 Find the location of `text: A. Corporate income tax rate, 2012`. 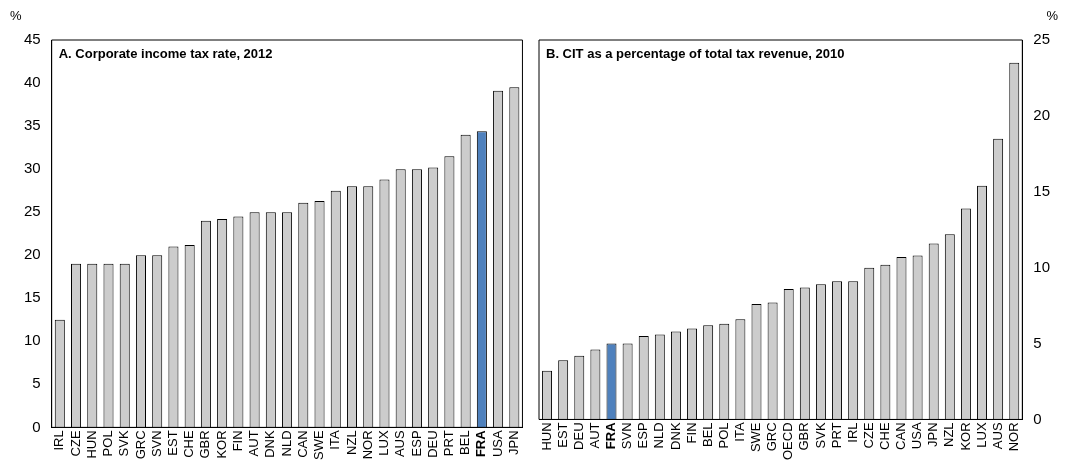

text: A. Corporate income tax rate, 2012 is located at coordinates (165, 54).